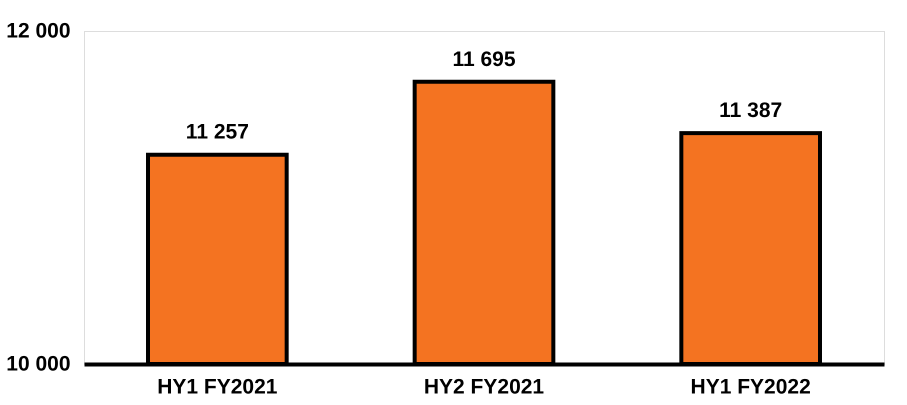 The image size is (907, 405). Describe the element at coordinates (750, 387) in the screenshot. I see `x-tick-label: HY1 FY2022` at that location.